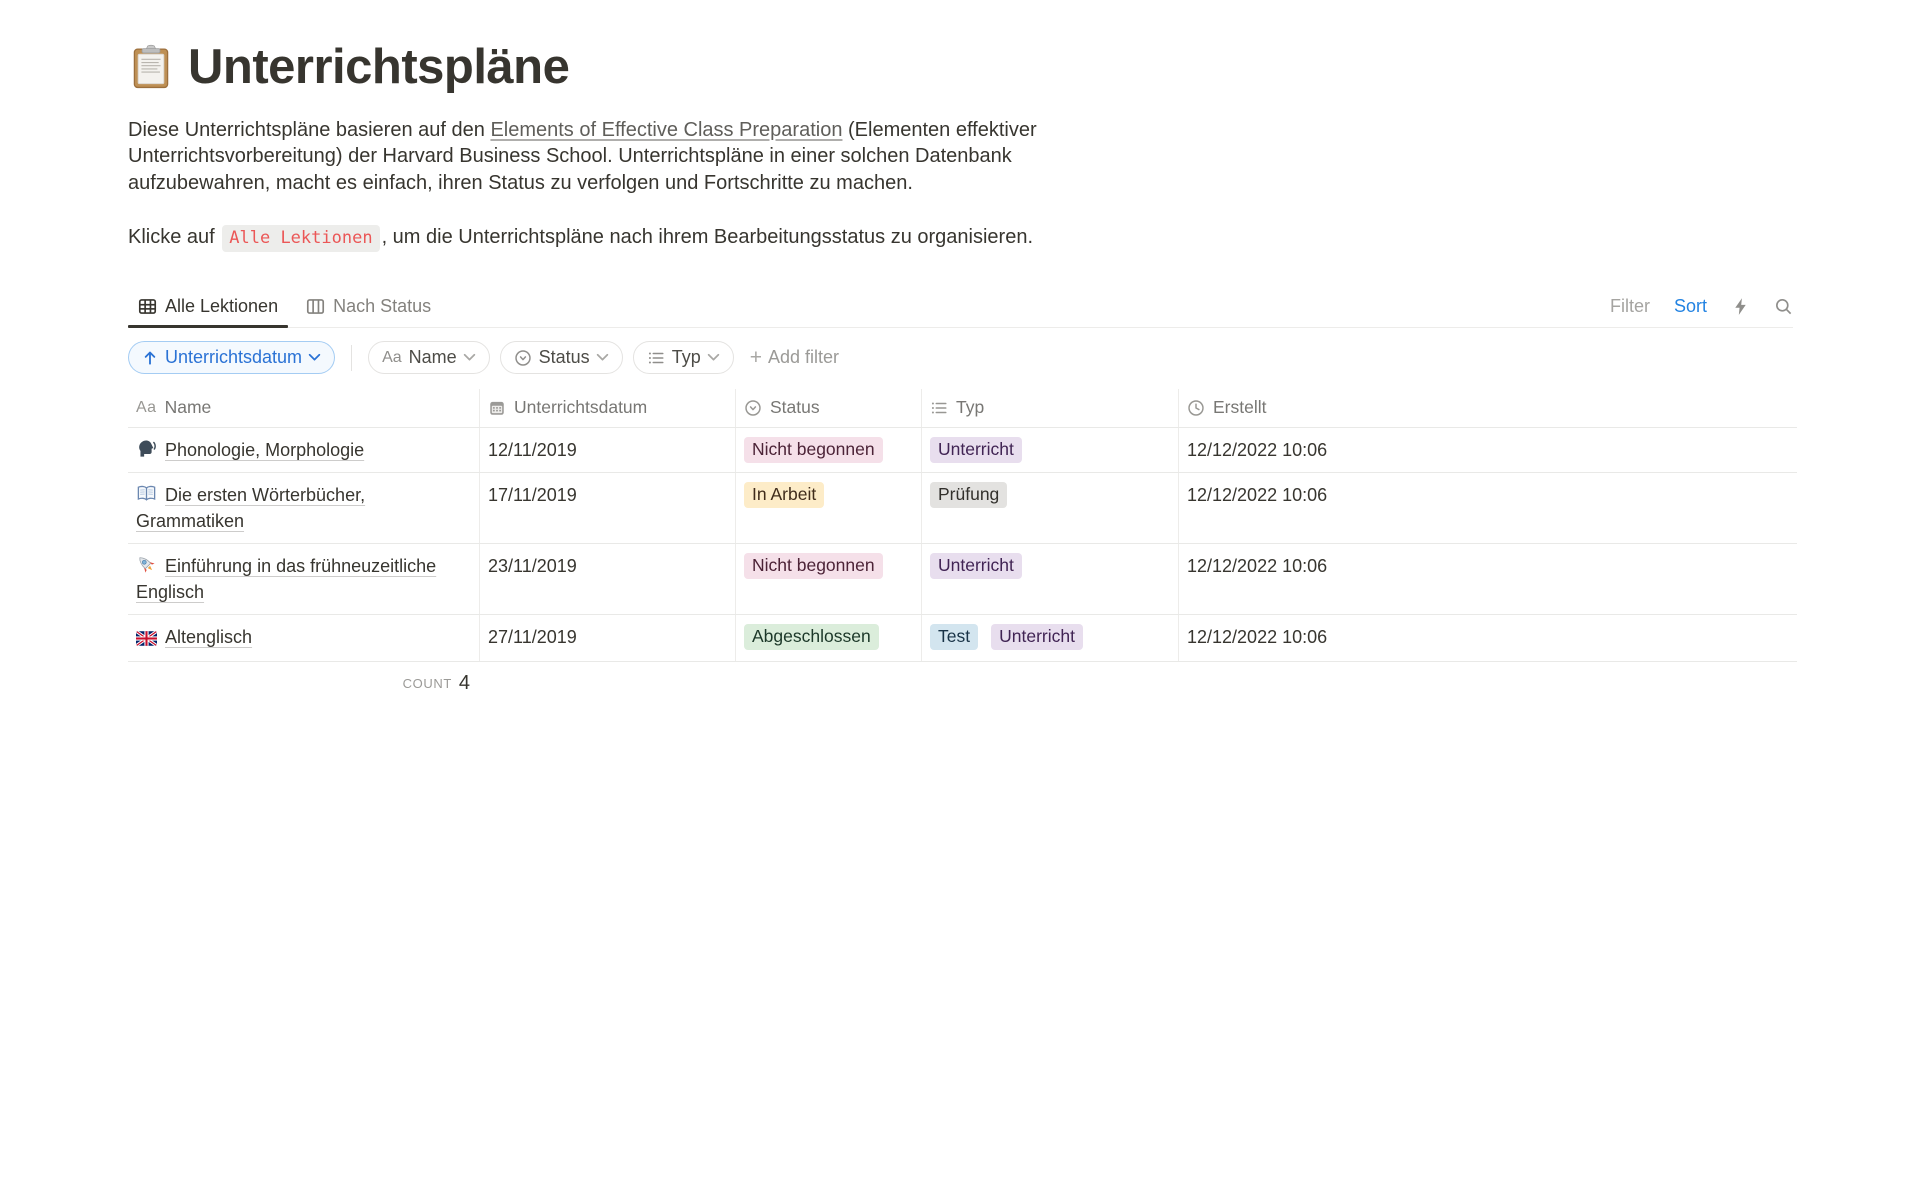  I want to click on table-header-row: Aa Name Unterrichtsdatum, so click(962, 408).